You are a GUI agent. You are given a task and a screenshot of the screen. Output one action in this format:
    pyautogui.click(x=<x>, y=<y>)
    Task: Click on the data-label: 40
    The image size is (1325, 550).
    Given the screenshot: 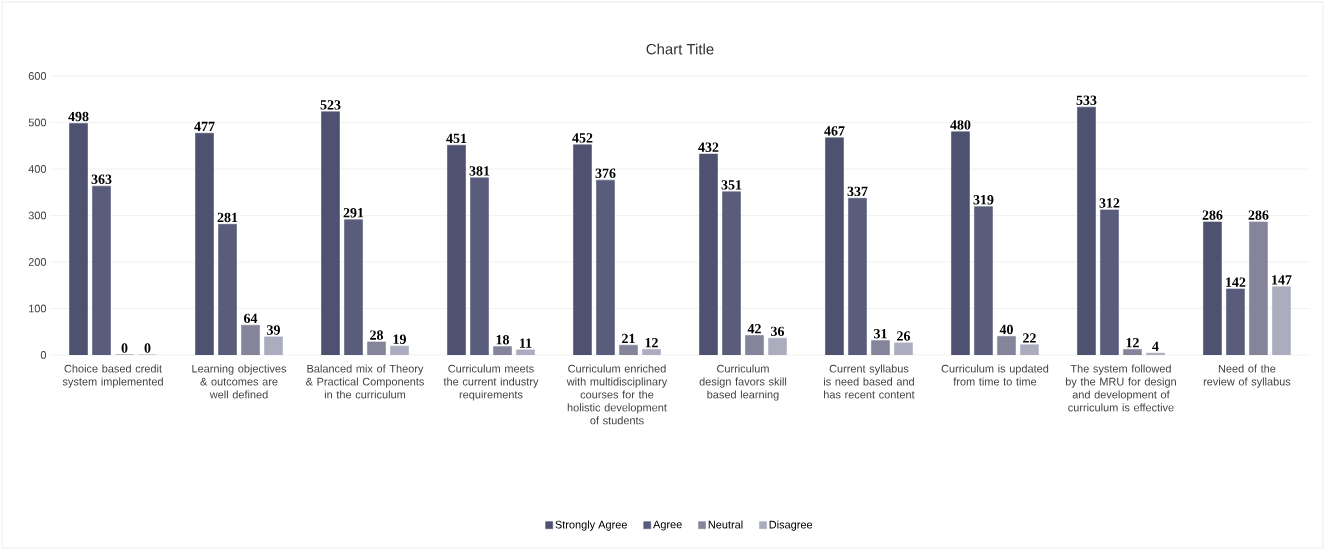 What is the action you would take?
    pyautogui.click(x=1006, y=329)
    